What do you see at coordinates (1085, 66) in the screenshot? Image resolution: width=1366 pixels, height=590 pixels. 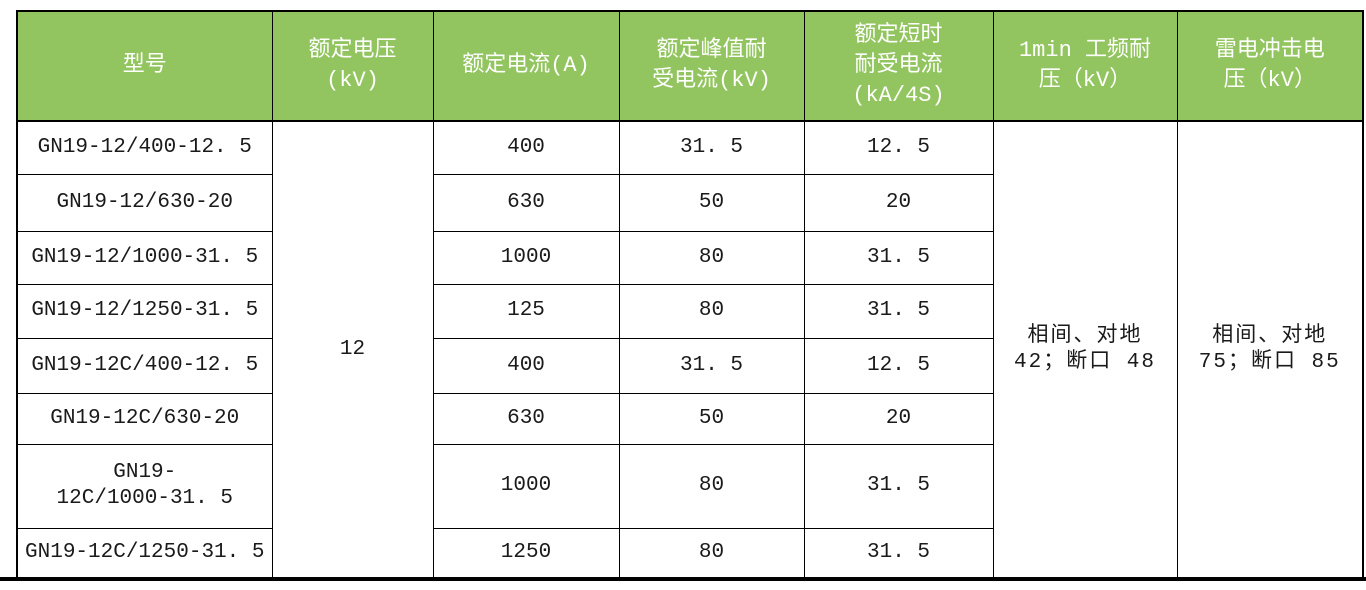 I see `header-power-frequency-withstand-voltage: 1min 工频耐 压（kV）` at bounding box center [1085, 66].